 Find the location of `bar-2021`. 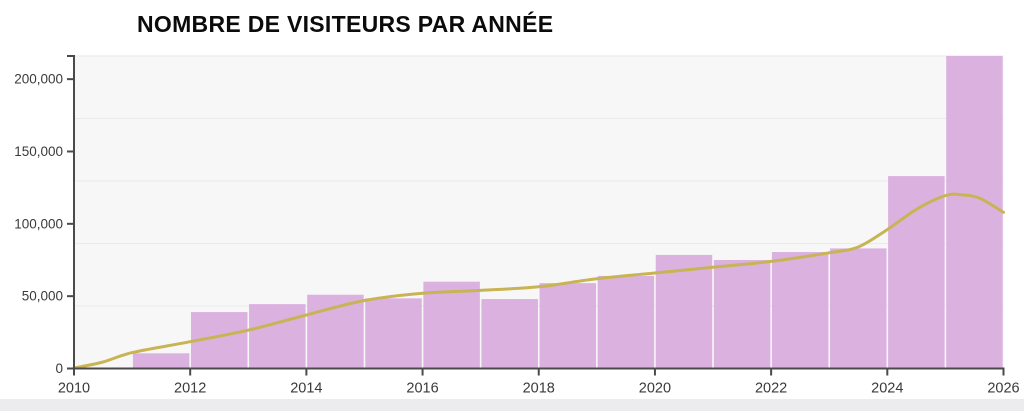

bar-2021 is located at coordinates (742, 314).